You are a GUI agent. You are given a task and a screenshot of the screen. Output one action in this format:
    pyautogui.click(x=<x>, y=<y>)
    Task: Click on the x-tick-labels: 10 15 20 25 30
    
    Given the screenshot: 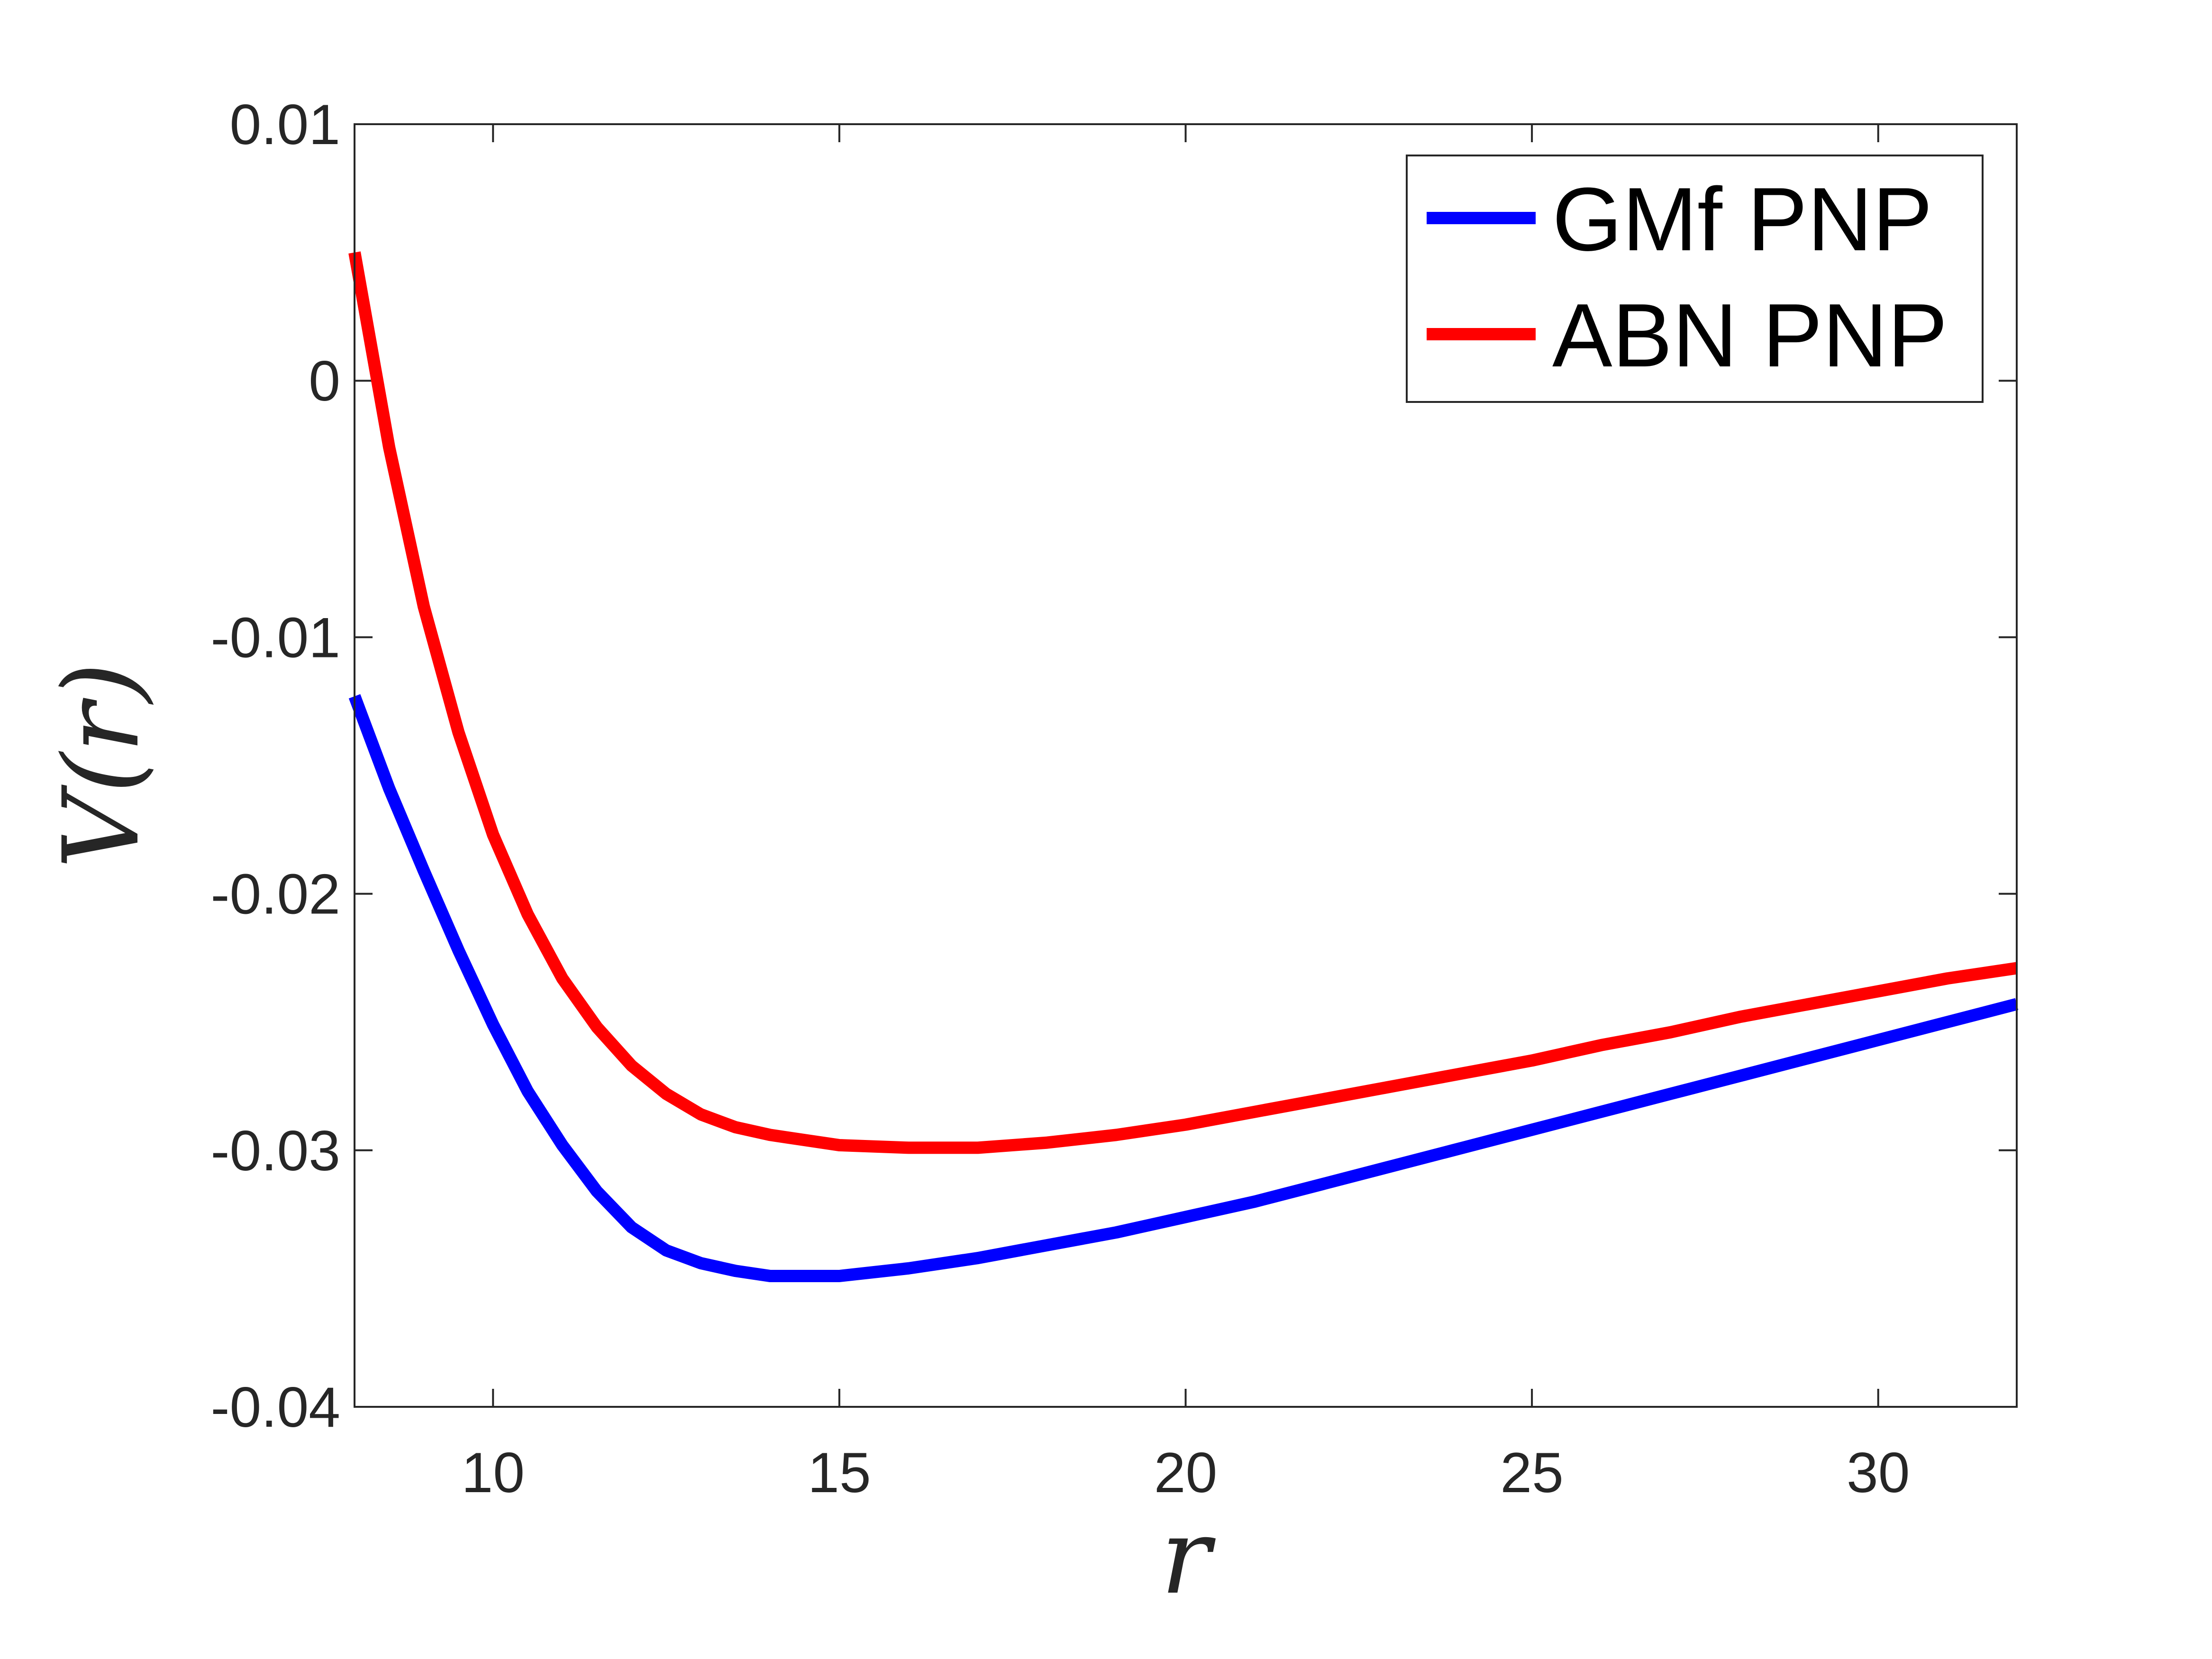 What is the action you would take?
    pyautogui.click(x=1186, y=1472)
    